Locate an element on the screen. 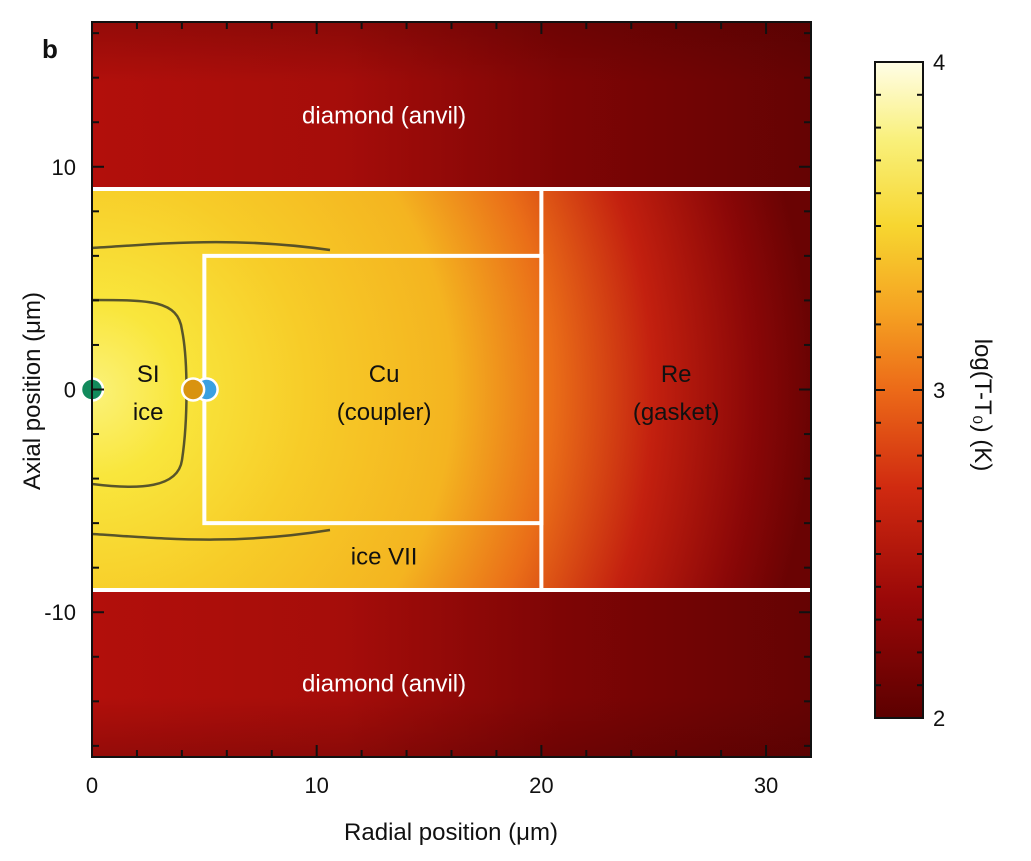 Image resolution: width=1031 pixels, height=861 pixels. colorbar: 2 3 4 log(T-T₀) (K) is located at coordinates (935, 390).